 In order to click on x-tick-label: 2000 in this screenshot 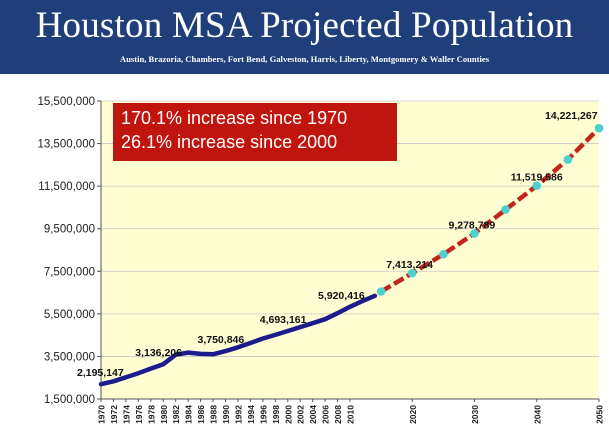, I will do `click(288, 414)`.